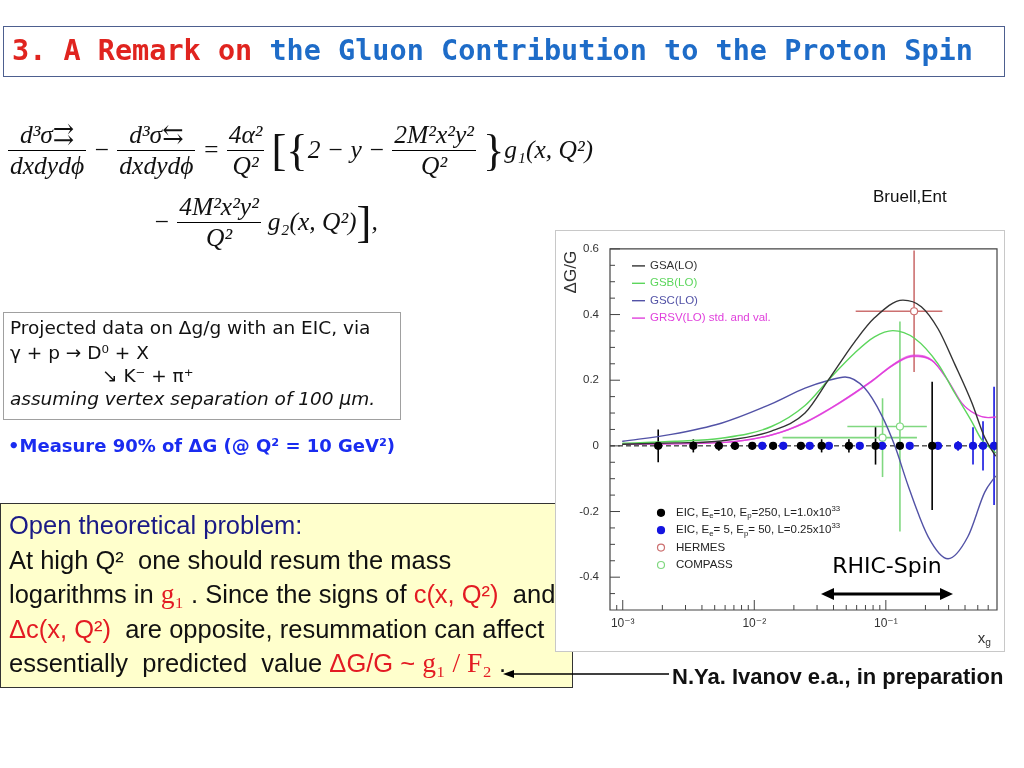  What do you see at coordinates (47, 135) in the screenshot?
I see `text: d³σ⇉` at bounding box center [47, 135].